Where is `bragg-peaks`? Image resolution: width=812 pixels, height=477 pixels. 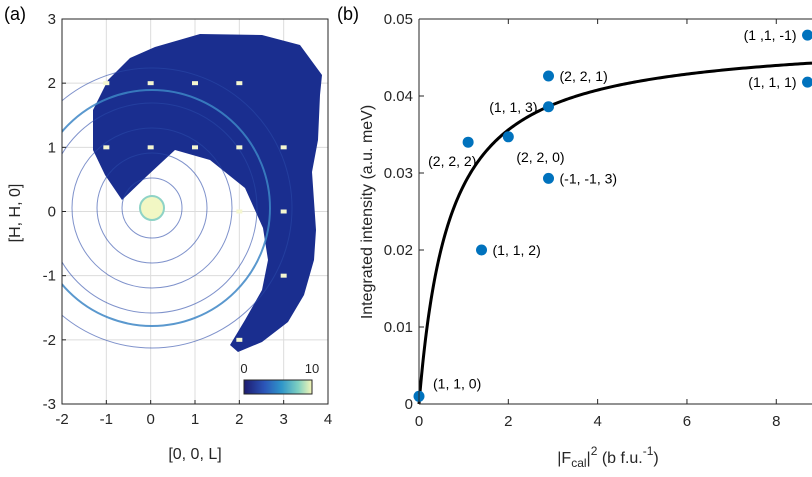
bragg-peaks is located at coordinates (195, 211).